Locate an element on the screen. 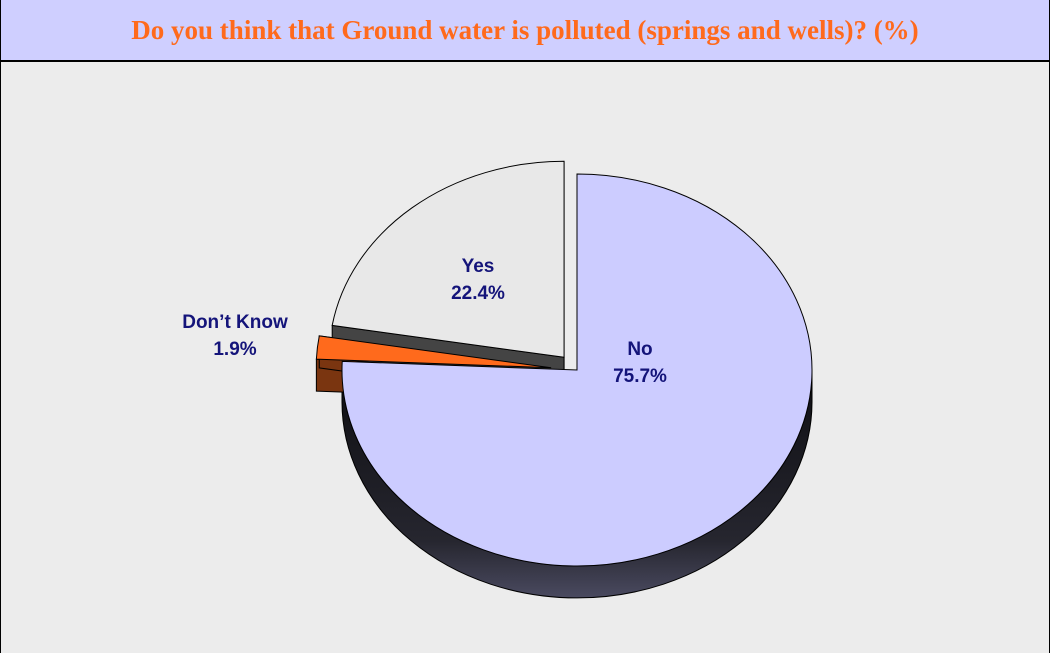 This screenshot has width=1052, height=653. pie-slice-don-t-know is located at coordinates (433, 352).